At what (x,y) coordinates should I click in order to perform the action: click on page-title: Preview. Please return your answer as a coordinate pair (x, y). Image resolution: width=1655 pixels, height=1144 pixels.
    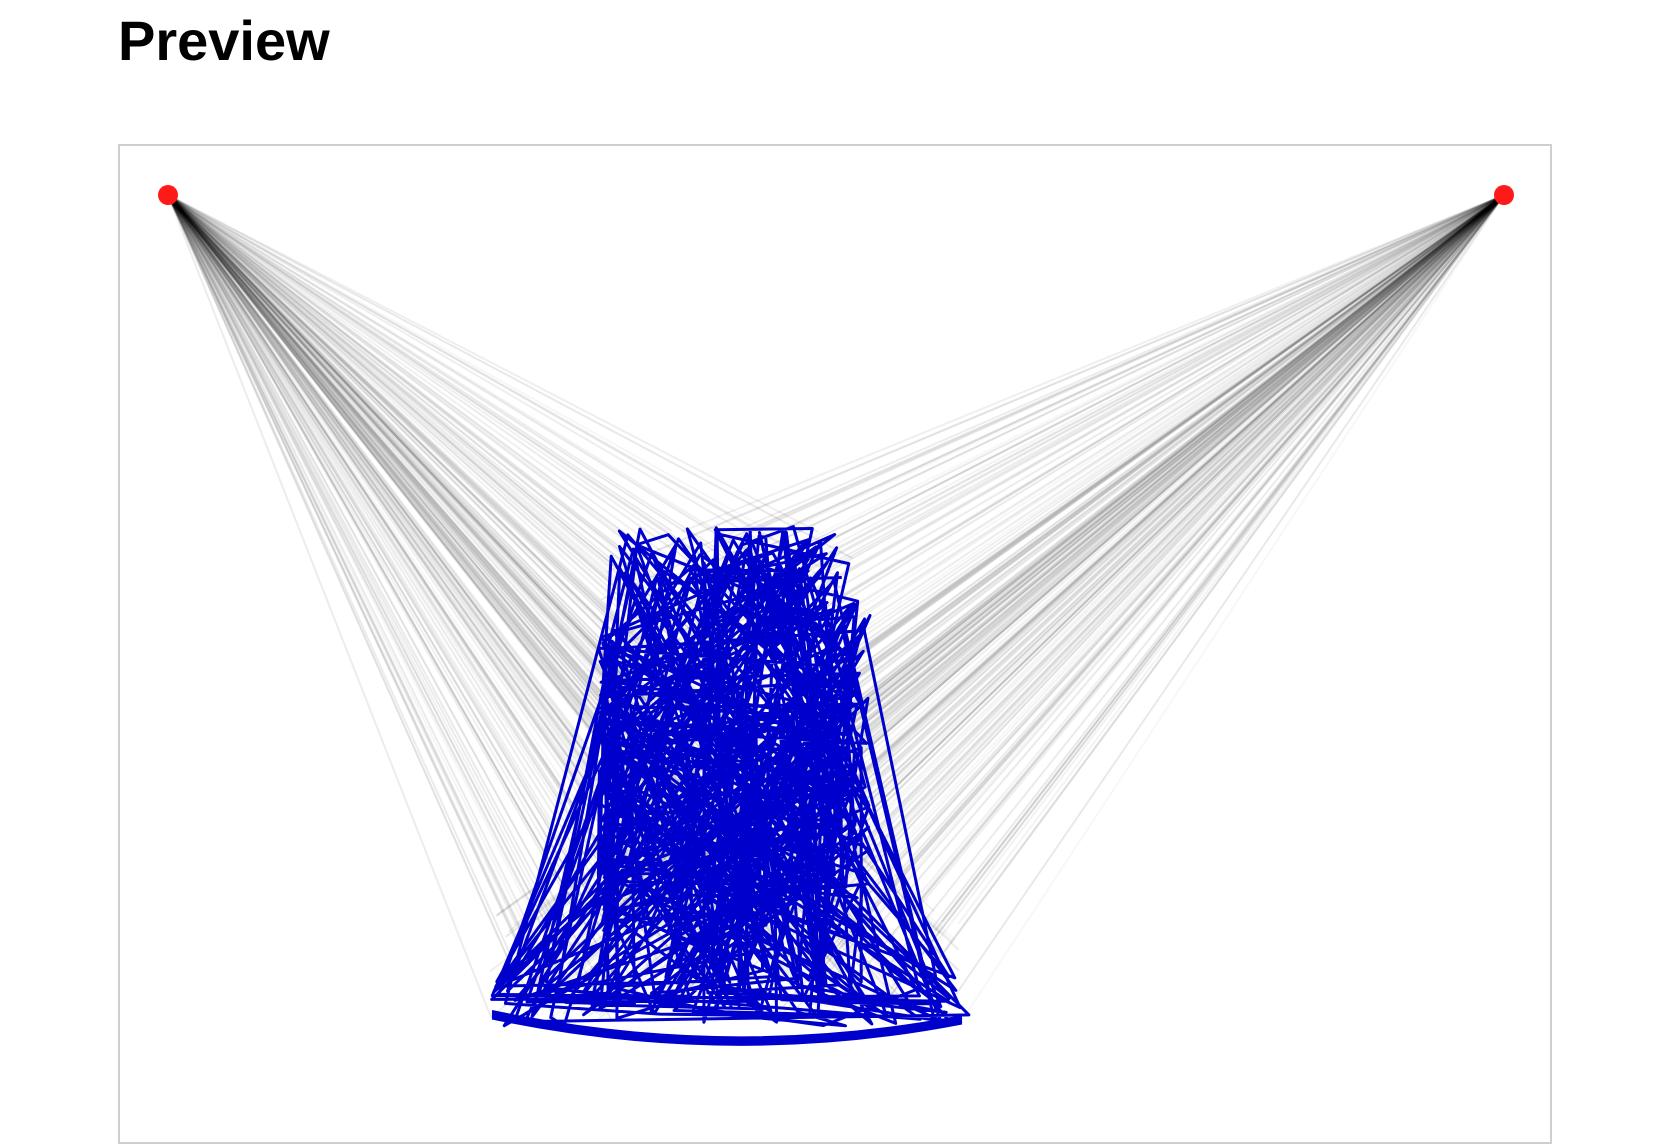
    Looking at the image, I should click on (224, 40).